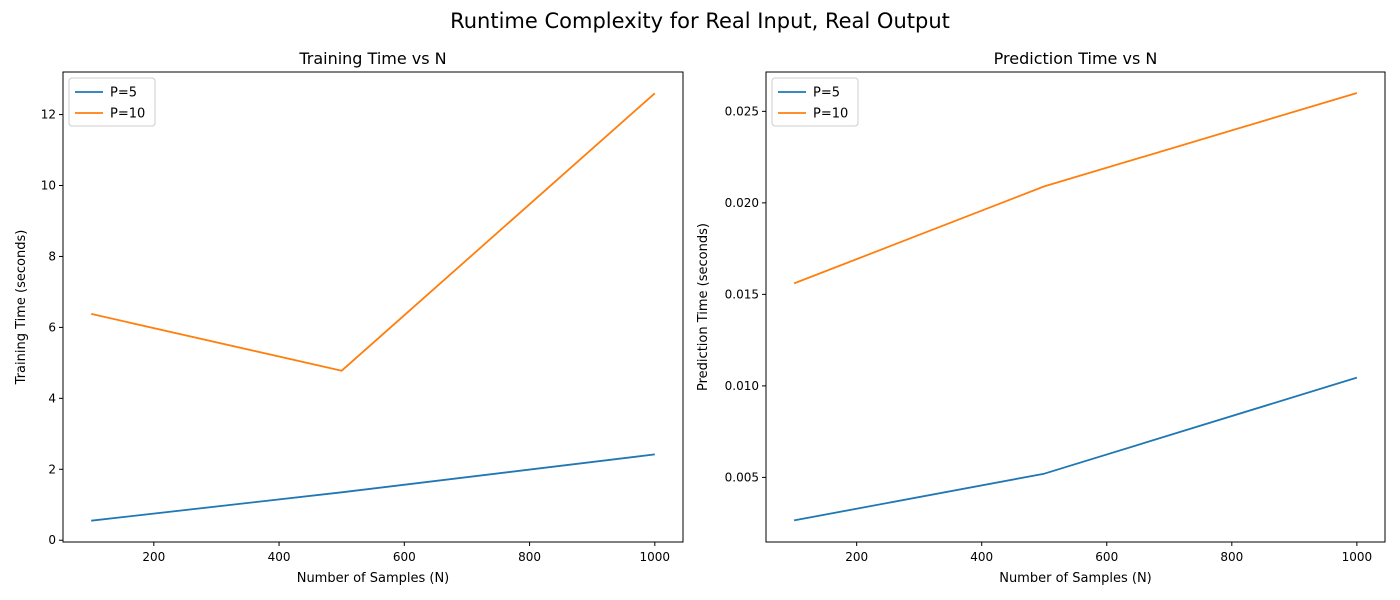  What do you see at coordinates (48, 115) in the screenshot?
I see `y-tick-label: 12` at bounding box center [48, 115].